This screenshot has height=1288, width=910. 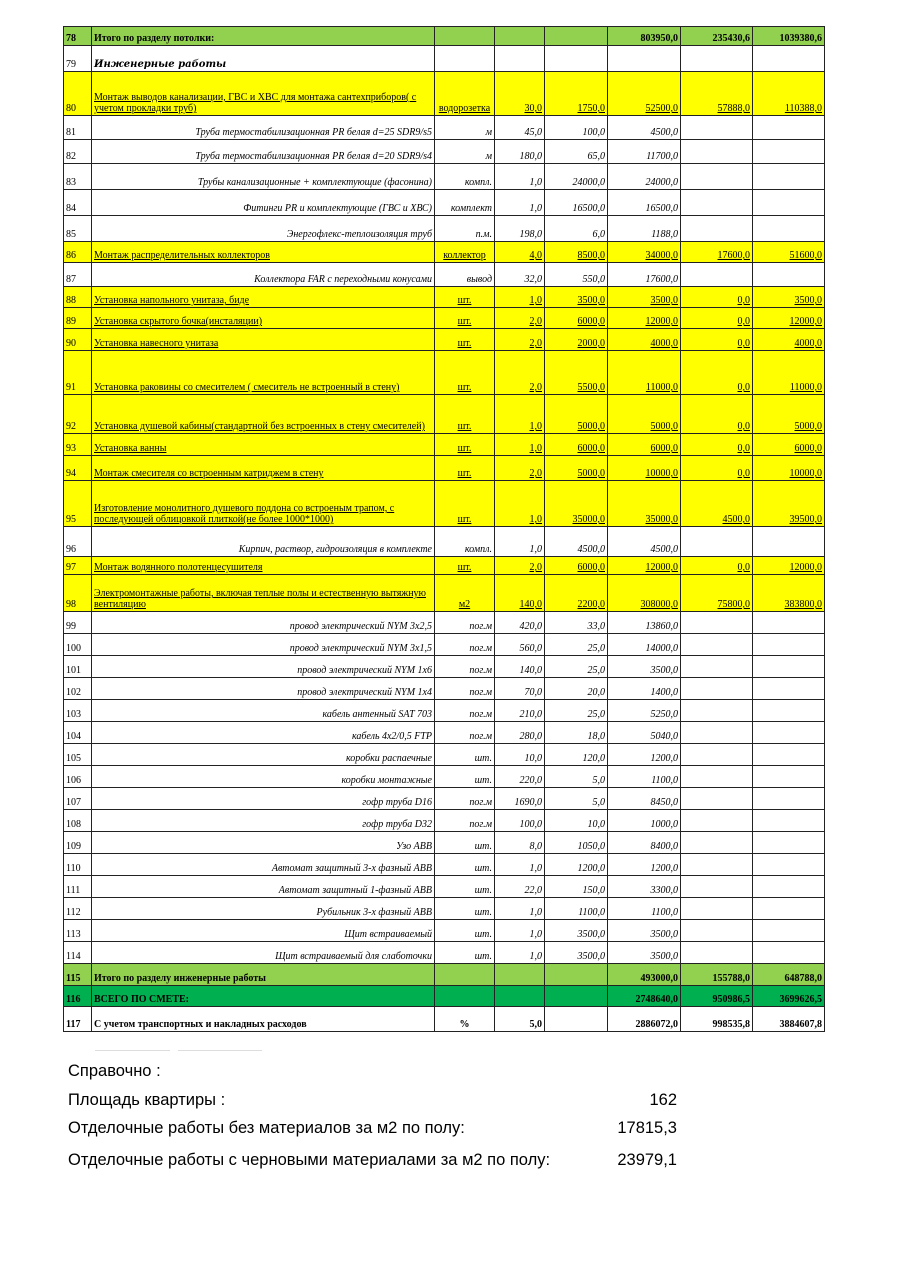 What do you see at coordinates (519, 274) in the screenshot?
I see `quantity-cell: 32,0` at bounding box center [519, 274].